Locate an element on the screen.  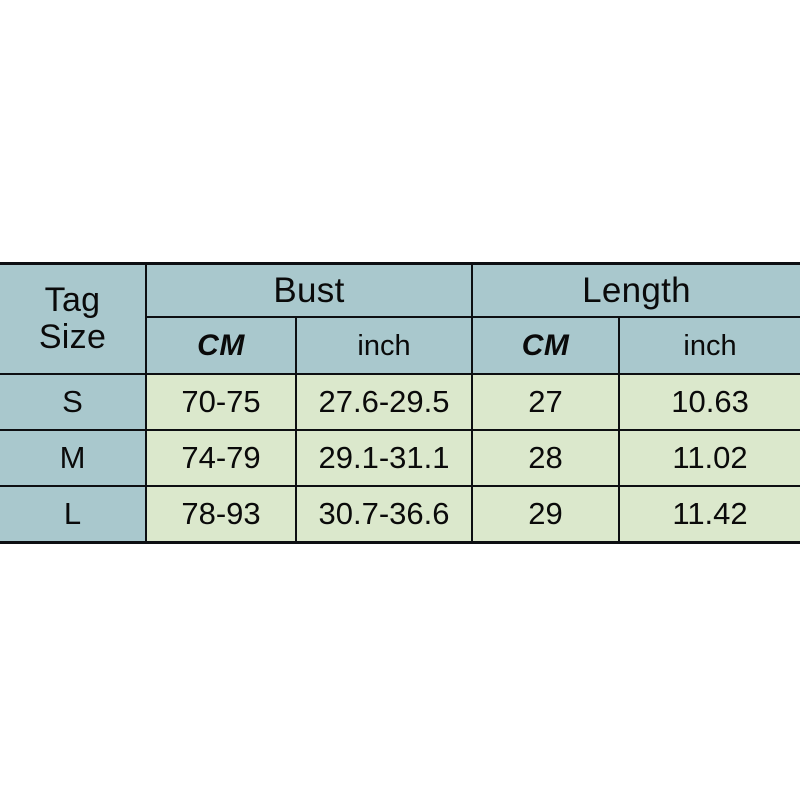
table-row: M 74-79 29.1-31.1 28 11.02 is located at coordinates (400, 458).